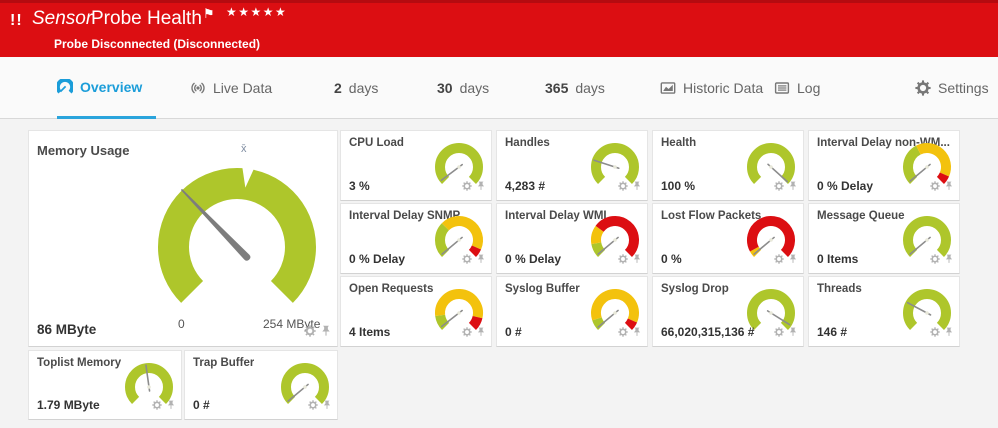 This screenshot has width=998, height=428. Describe the element at coordinates (157, 44) in the screenshot. I see `sensor-status-text: Probe Disconnected (Disconnected)` at that location.